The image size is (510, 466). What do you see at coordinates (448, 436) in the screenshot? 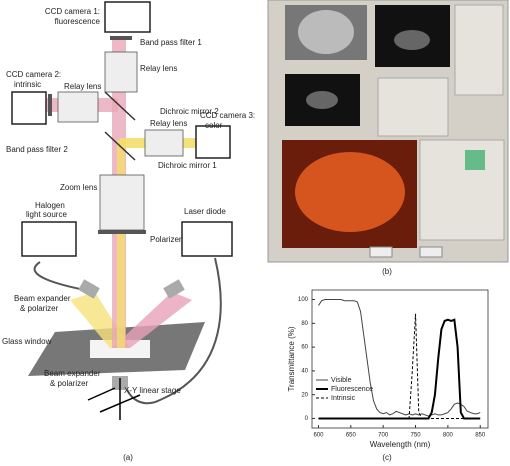
I see `x-tick-label: 800` at bounding box center [448, 436].